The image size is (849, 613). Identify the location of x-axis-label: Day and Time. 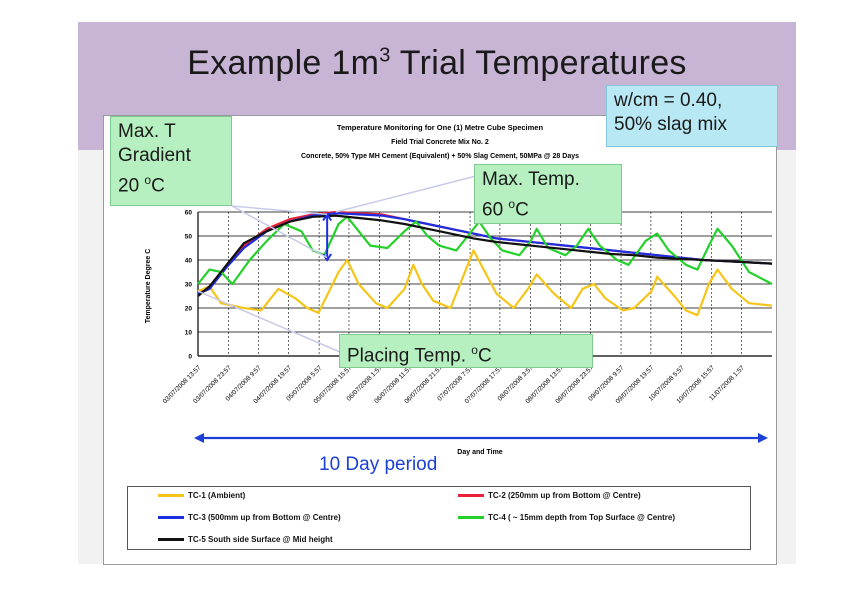
(479, 452).